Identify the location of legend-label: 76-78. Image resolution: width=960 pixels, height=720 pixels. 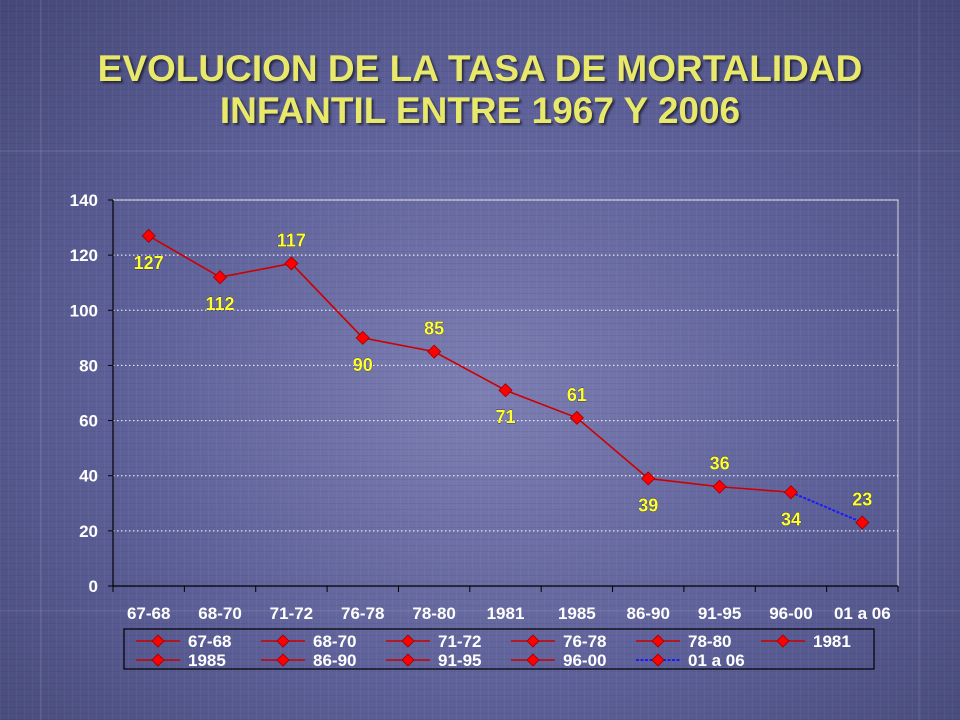
(584, 641).